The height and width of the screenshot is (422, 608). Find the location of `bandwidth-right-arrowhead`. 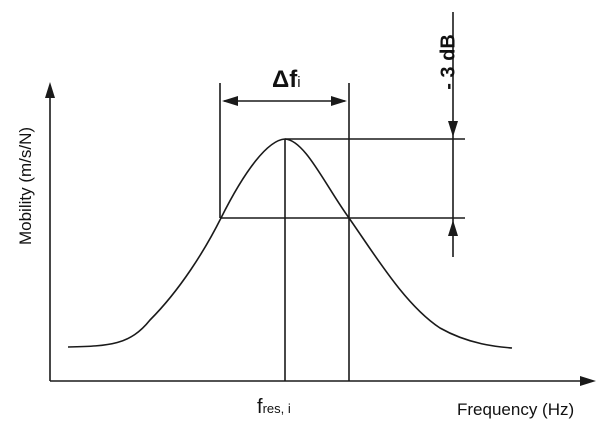

bandwidth-right-arrowhead is located at coordinates (339, 101).